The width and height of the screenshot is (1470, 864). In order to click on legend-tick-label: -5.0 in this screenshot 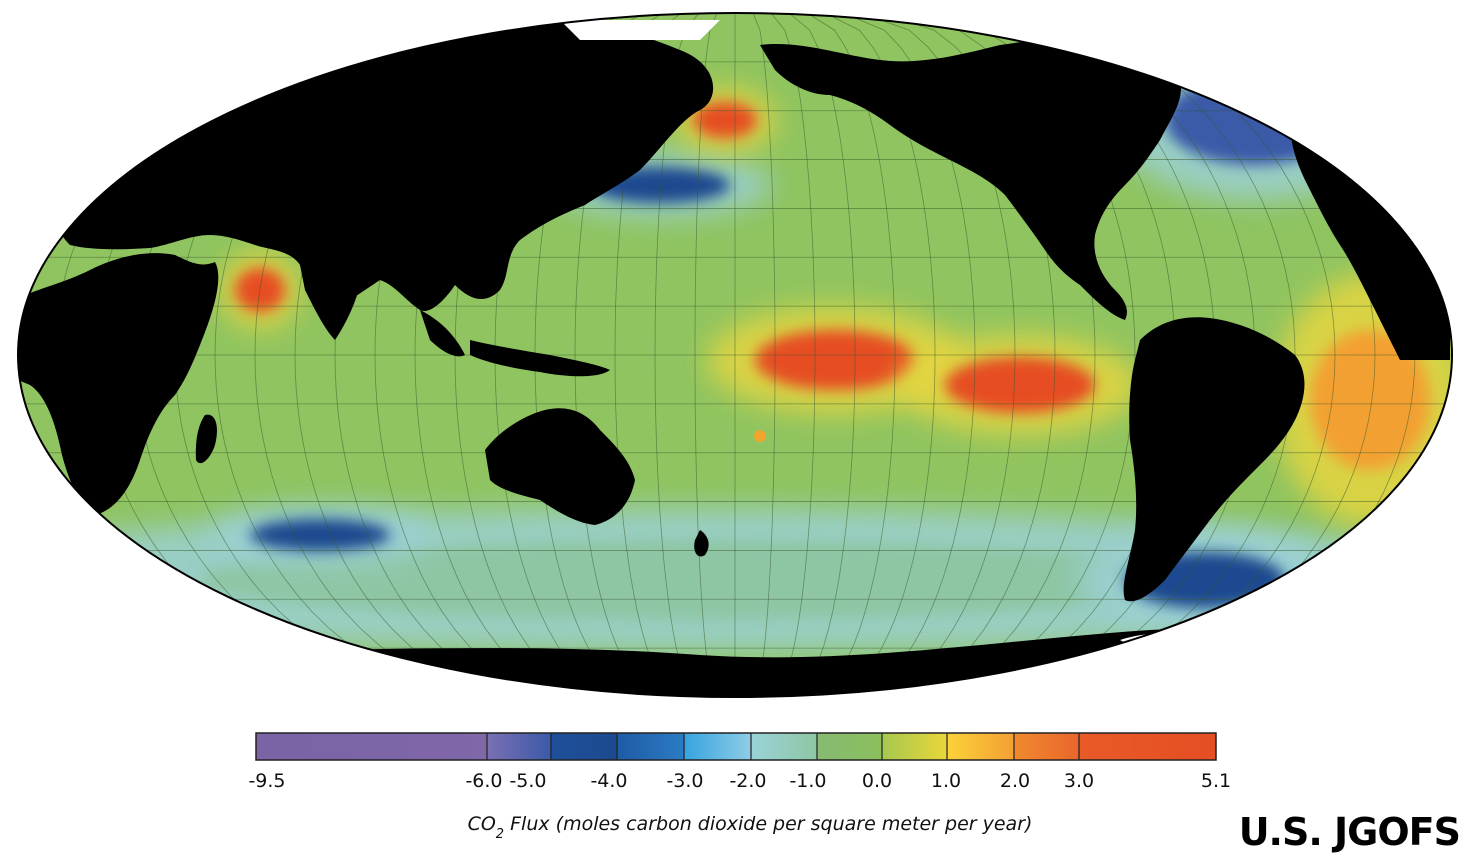, I will do `click(527, 781)`.